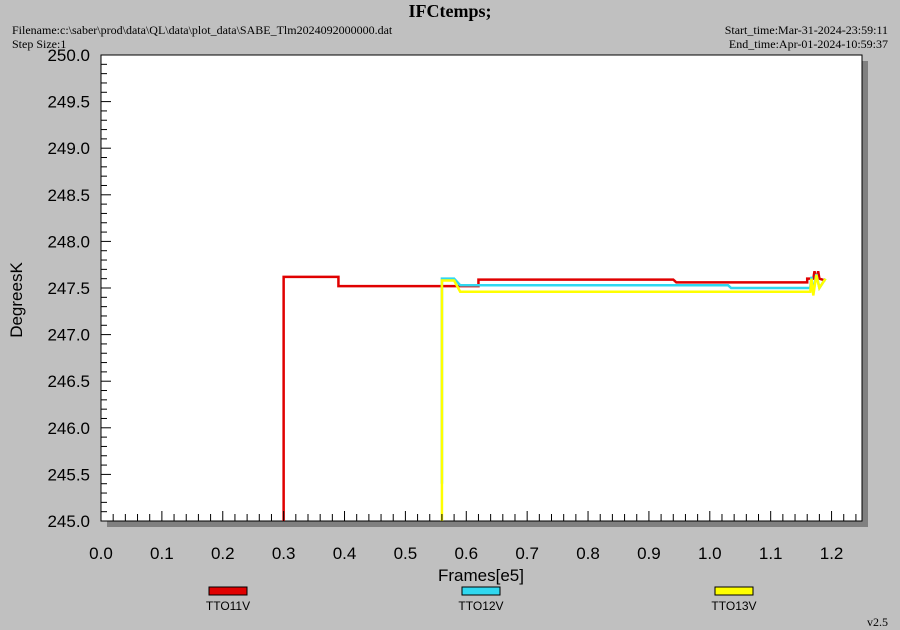  Describe the element at coordinates (710, 553) in the screenshot. I see `x-tick-label: 1.0` at that location.